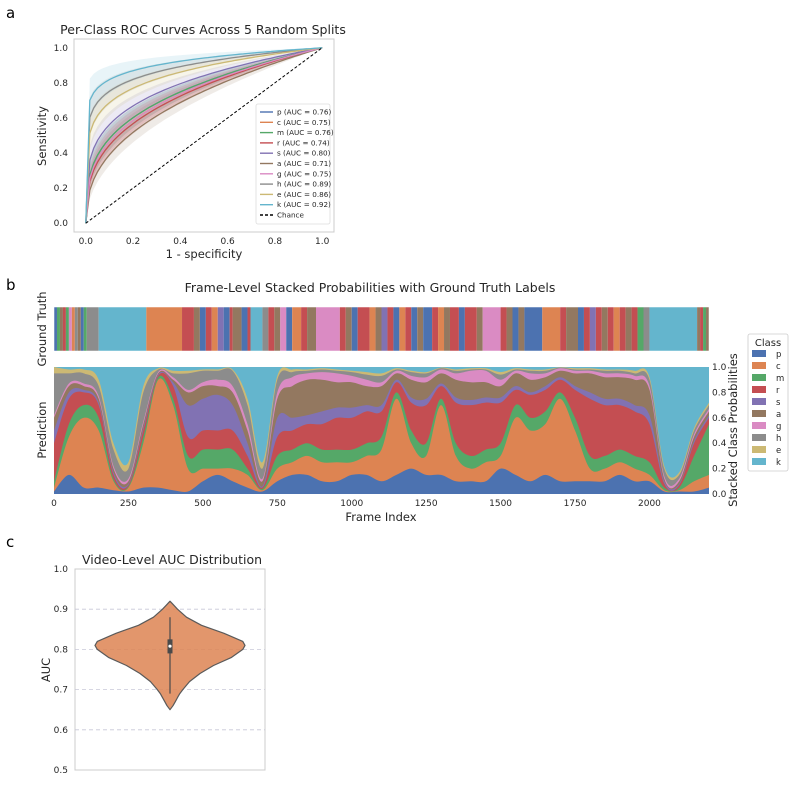  I want to click on stacked-ytick-label: 0.0, so click(719, 495).